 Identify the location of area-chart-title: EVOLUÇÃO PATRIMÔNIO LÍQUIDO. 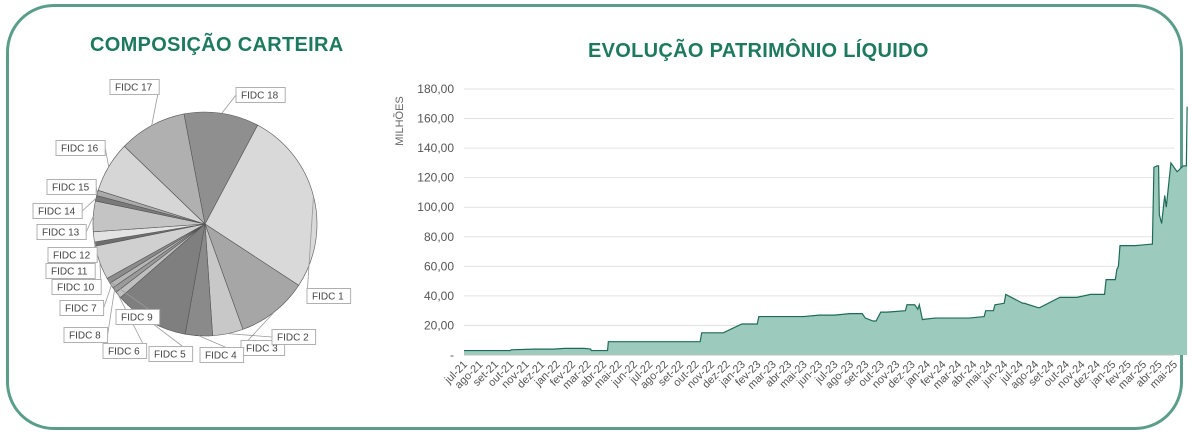
(758, 51).